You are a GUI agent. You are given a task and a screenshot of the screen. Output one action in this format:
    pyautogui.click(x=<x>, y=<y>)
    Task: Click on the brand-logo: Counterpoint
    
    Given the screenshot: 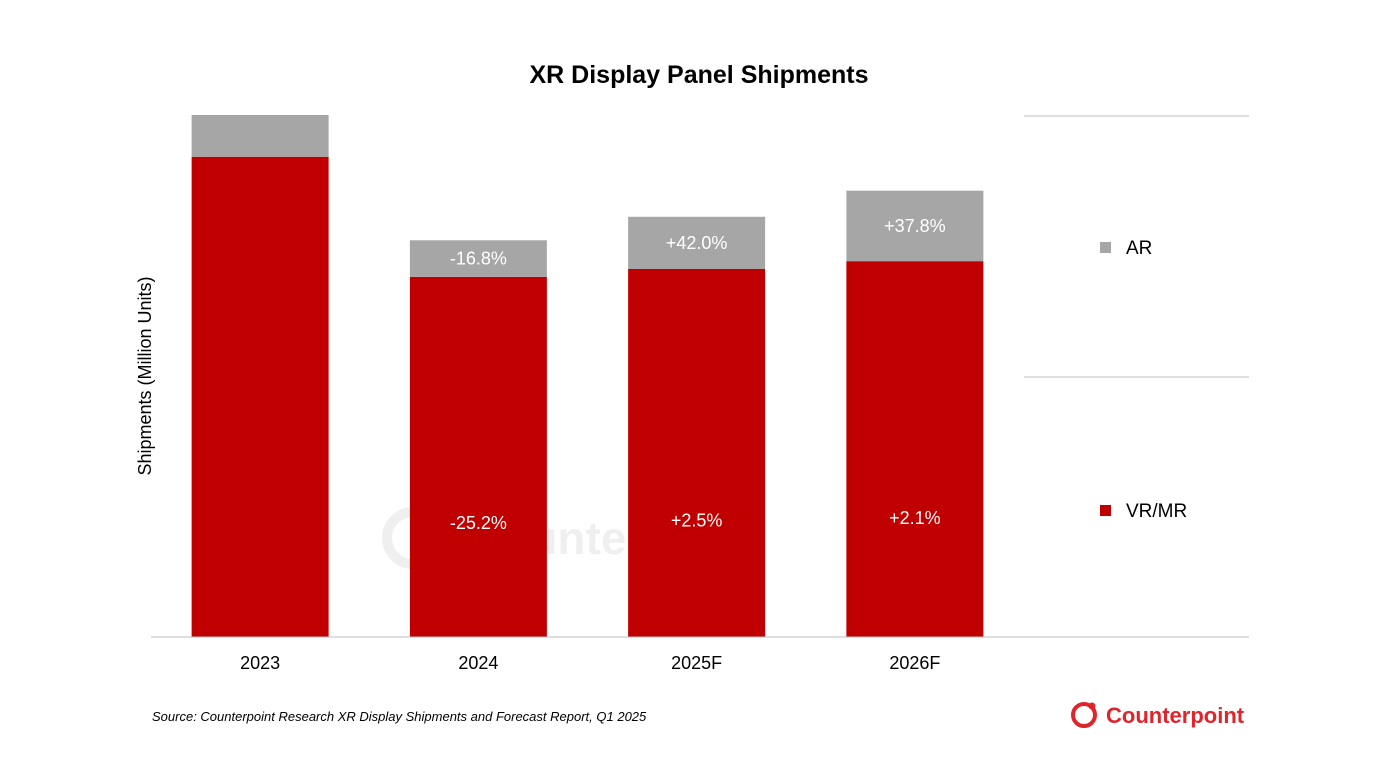 What is the action you would take?
    pyautogui.click(x=1158, y=715)
    